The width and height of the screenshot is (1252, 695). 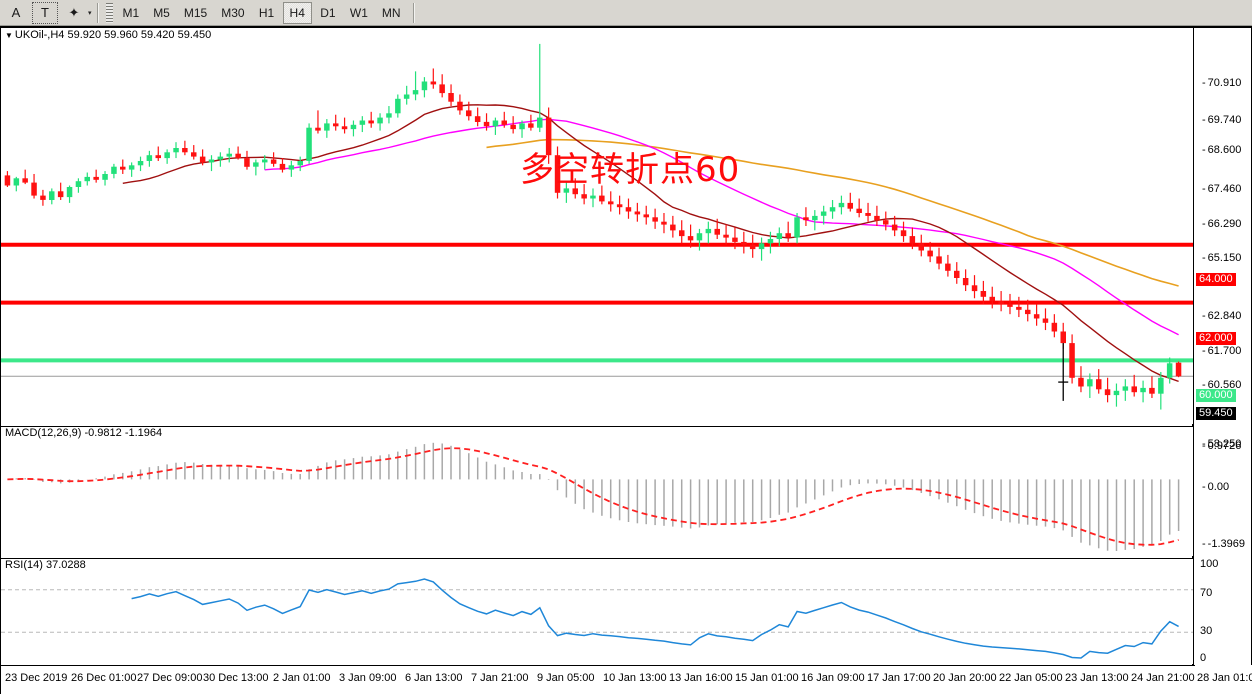 What do you see at coordinates (1031, 678) in the screenshot?
I see `time-label-15: 22 Jan 05:00` at bounding box center [1031, 678].